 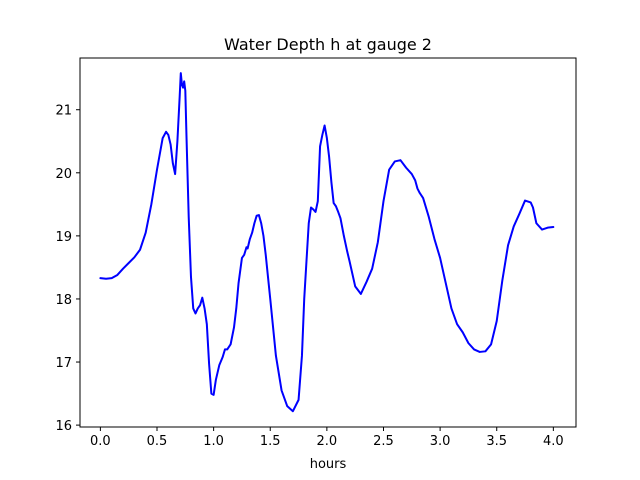 I want to click on x-tick-label: 1.5, so click(x=270, y=441).